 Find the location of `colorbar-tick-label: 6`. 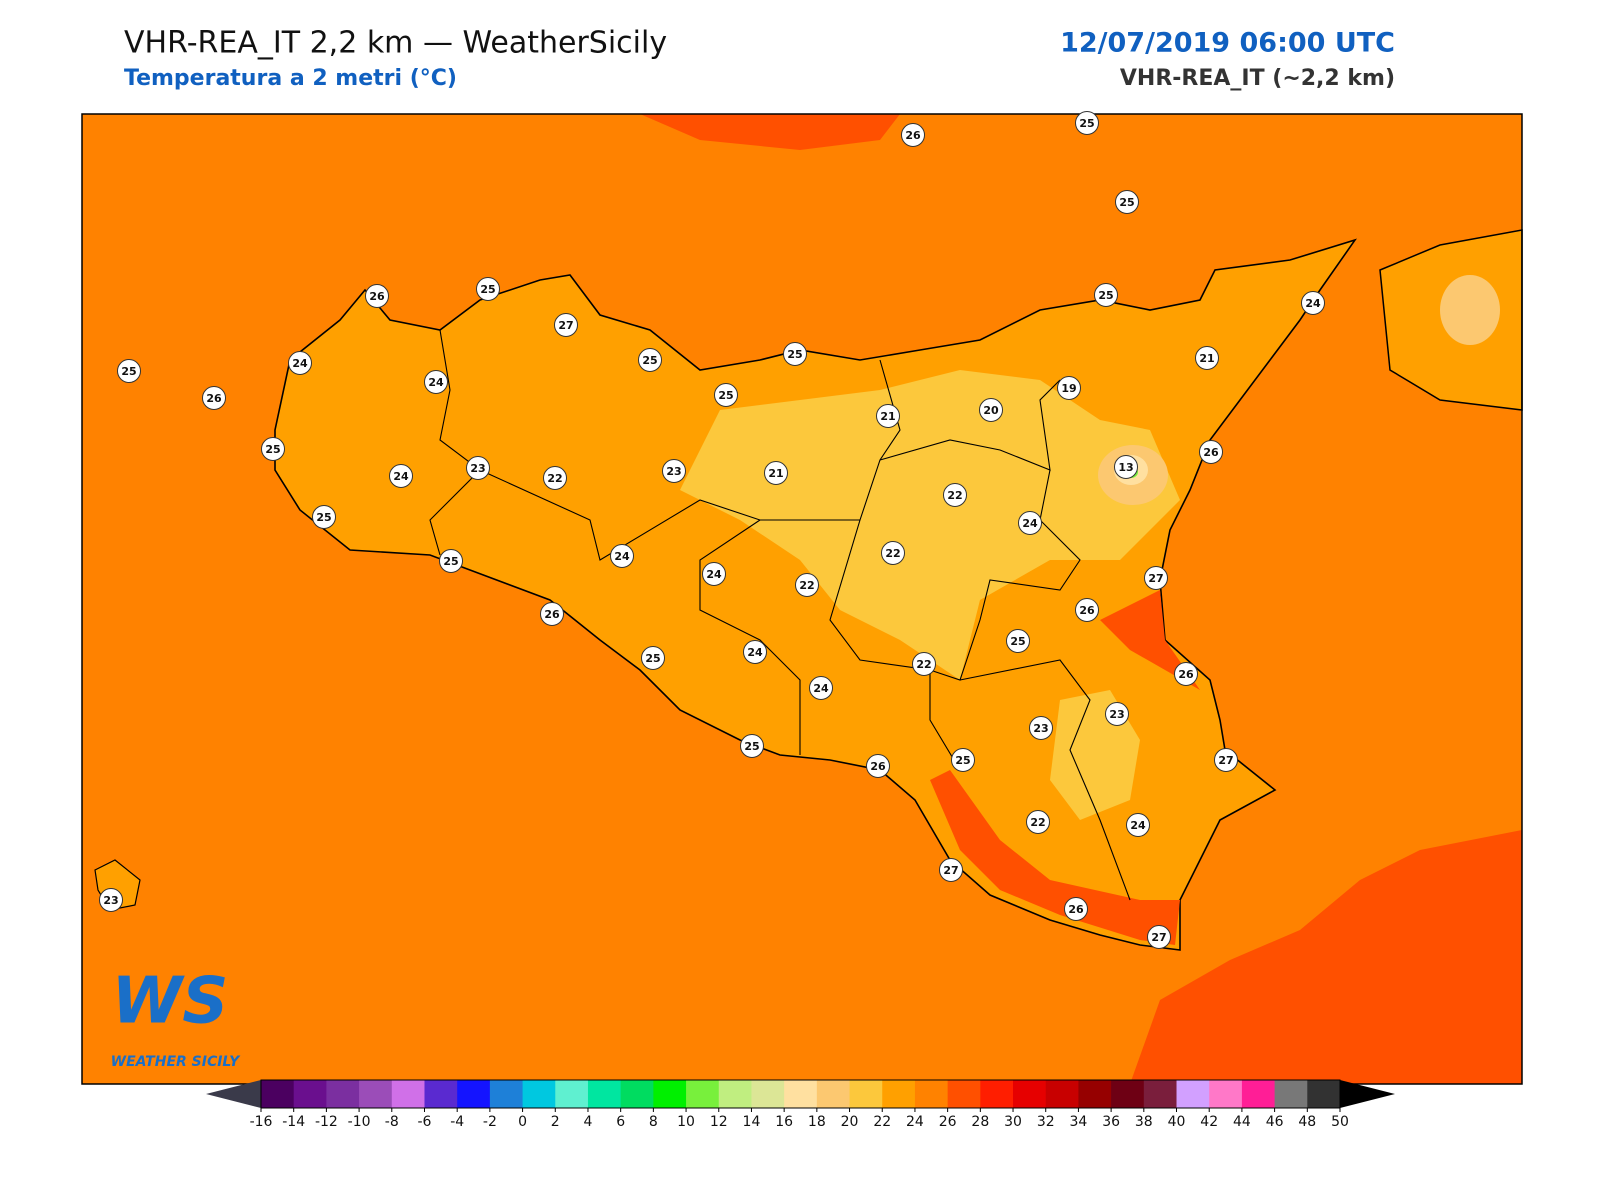

colorbar-tick-label: 6 is located at coordinates (620, 1122).